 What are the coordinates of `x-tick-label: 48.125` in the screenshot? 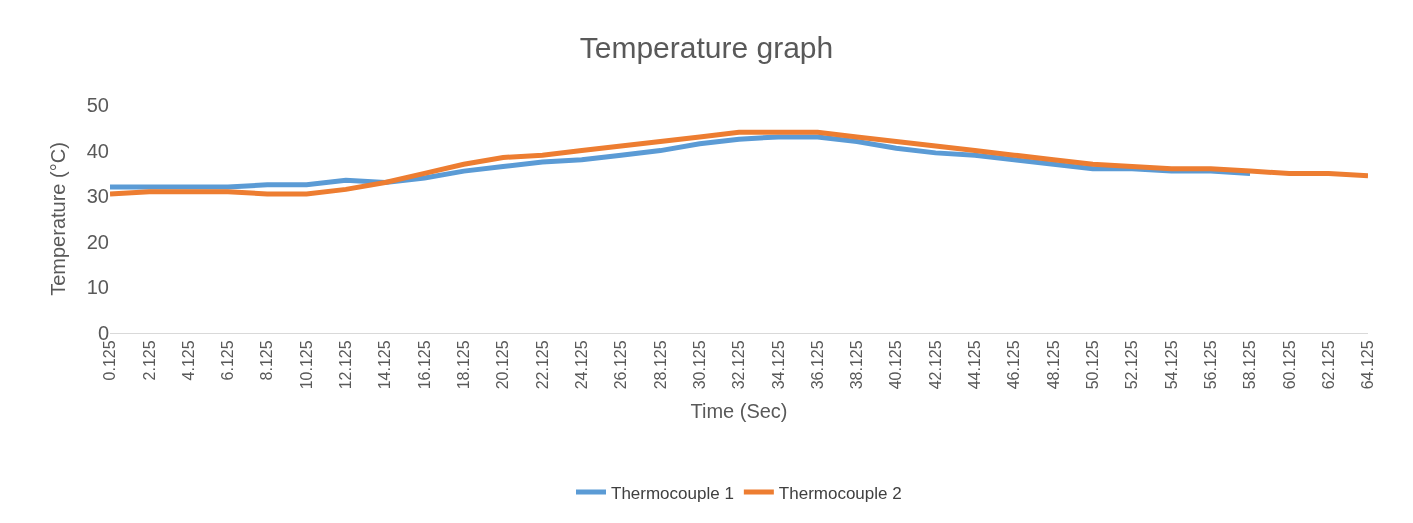 It's located at (1053, 365).